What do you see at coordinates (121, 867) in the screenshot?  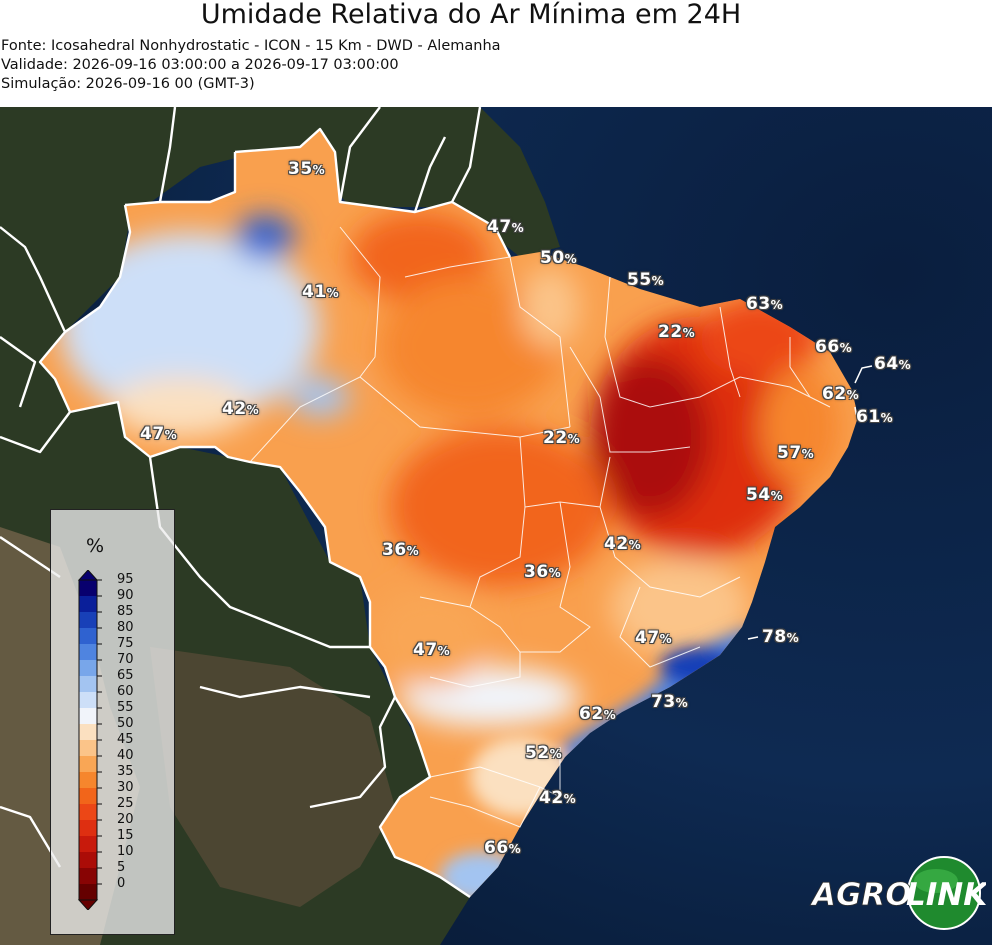 I see `colorbar-tick-label: 5` at bounding box center [121, 867].